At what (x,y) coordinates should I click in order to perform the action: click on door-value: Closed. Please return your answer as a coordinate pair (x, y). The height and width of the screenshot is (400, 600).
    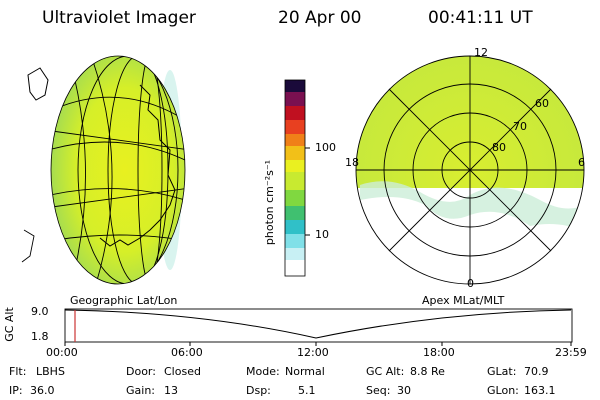
    Looking at the image, I should click on (182, 371).